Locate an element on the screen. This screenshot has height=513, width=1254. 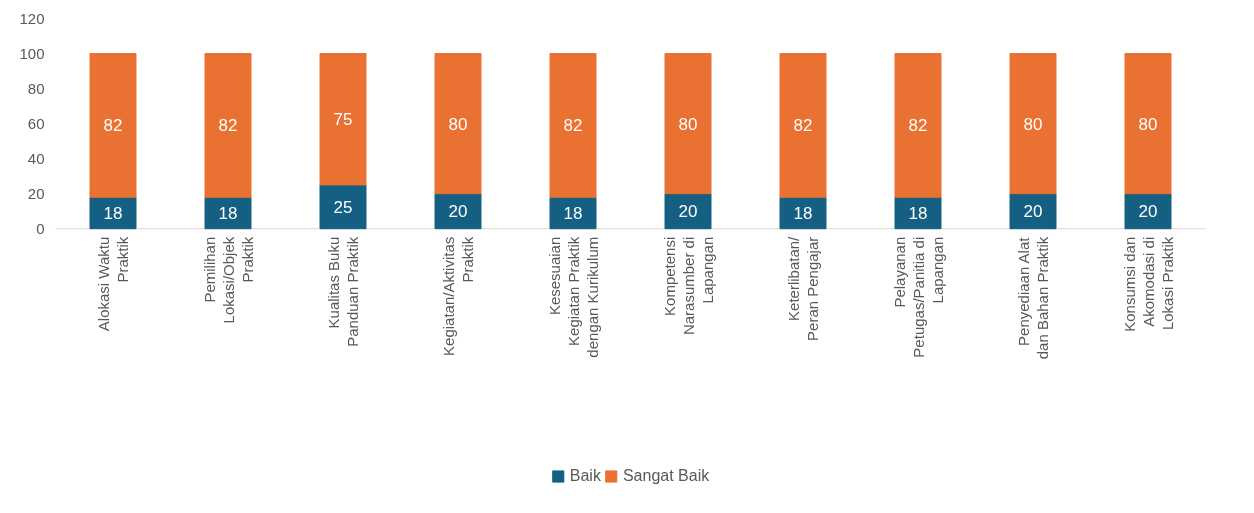
legend-label: Baik is located at coordinates (585, 476).